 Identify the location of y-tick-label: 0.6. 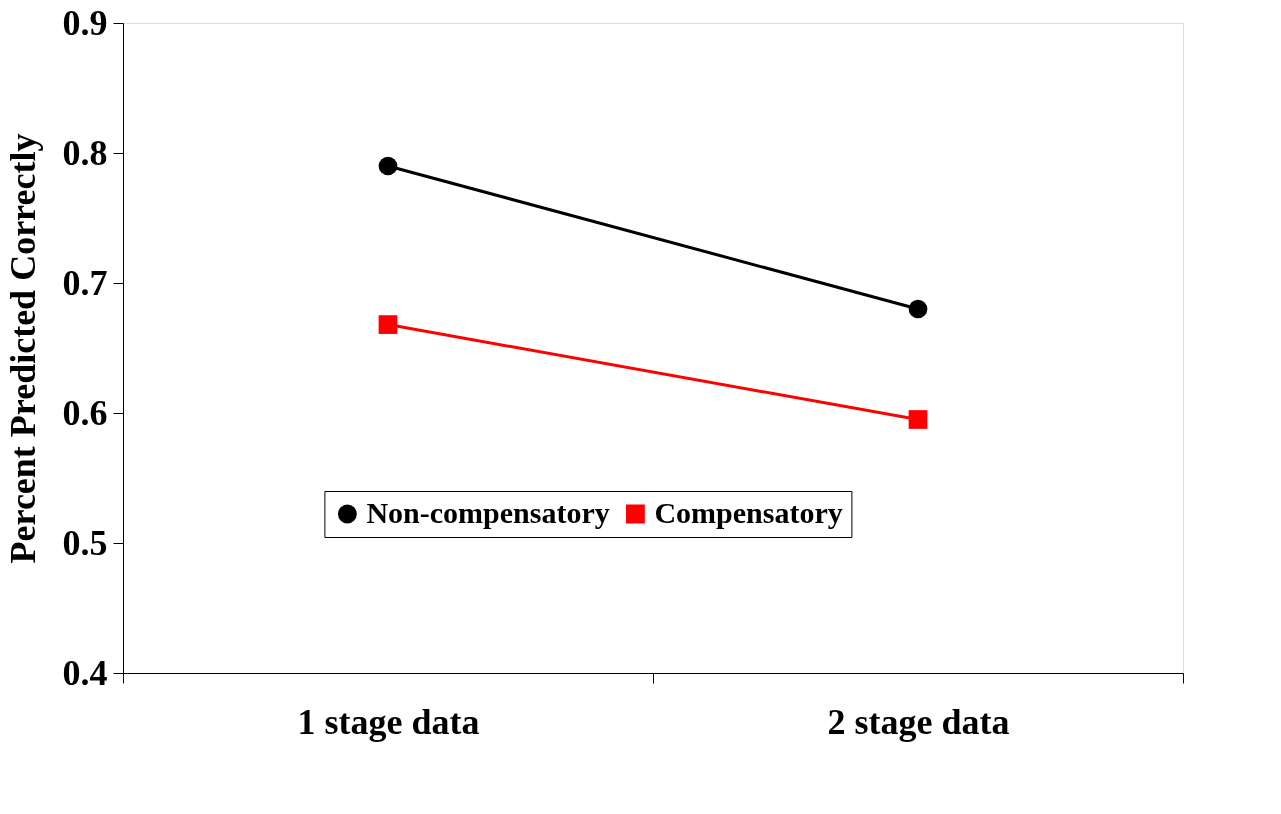
(85, 412).